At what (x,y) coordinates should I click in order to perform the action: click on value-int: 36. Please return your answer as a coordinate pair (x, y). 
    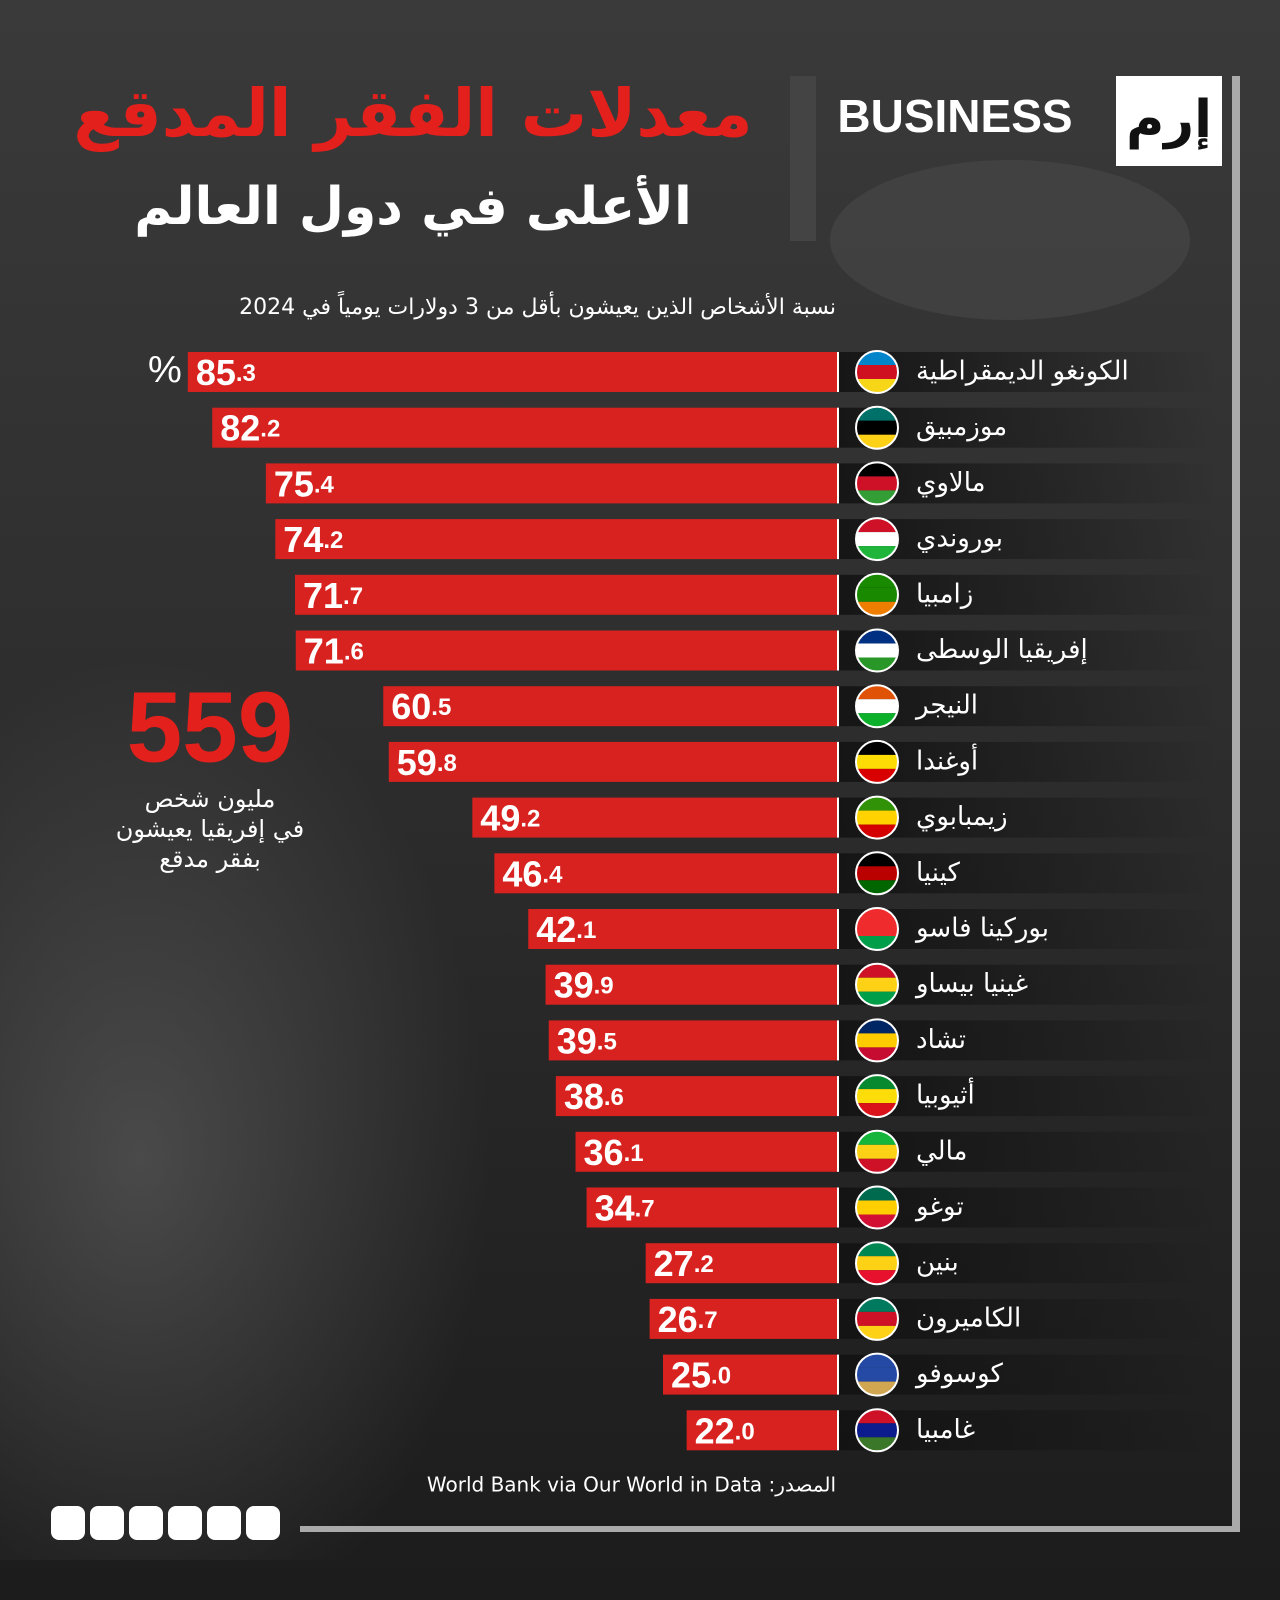
    Looking at the image, I should click on (604, 1151).